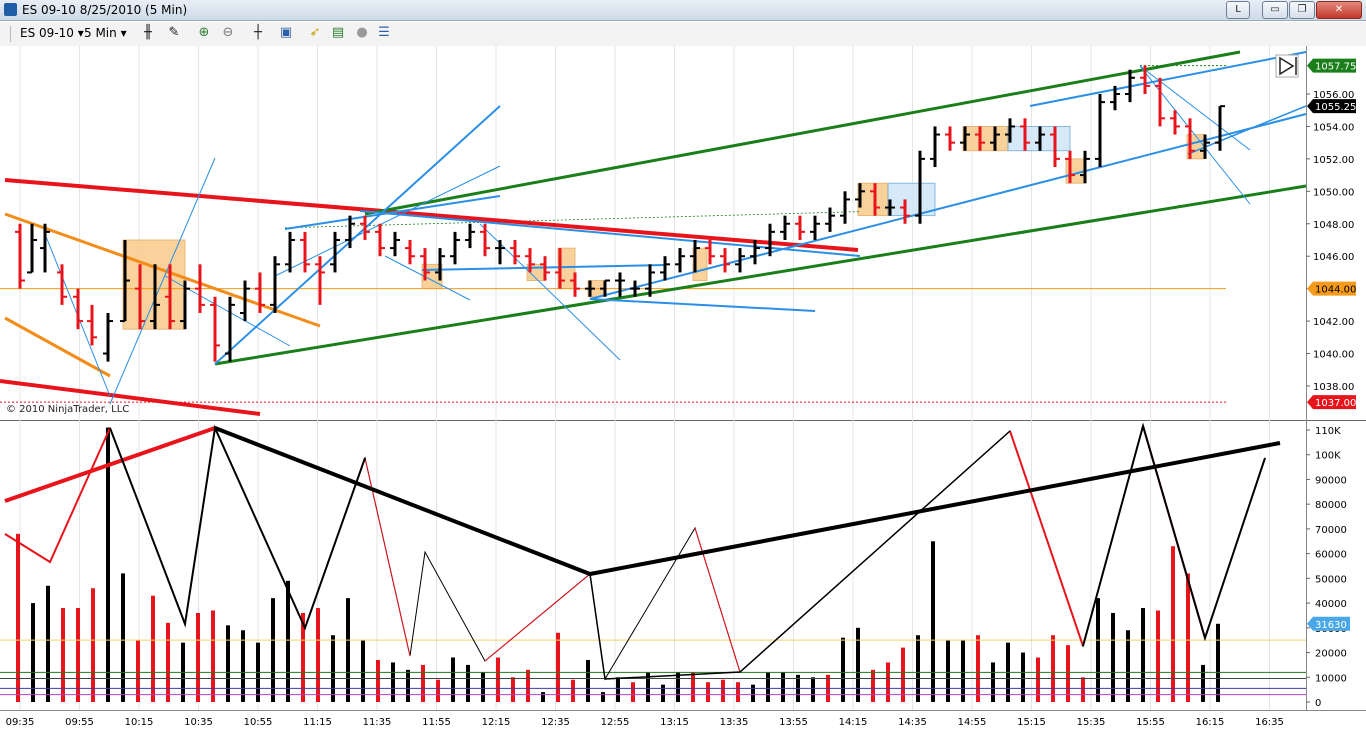 The image size is (1366, 738). What do you see at coordinates (79, 722) in the screenshot?
I see `time-label: 09:55` at bounding box center [79, 722].